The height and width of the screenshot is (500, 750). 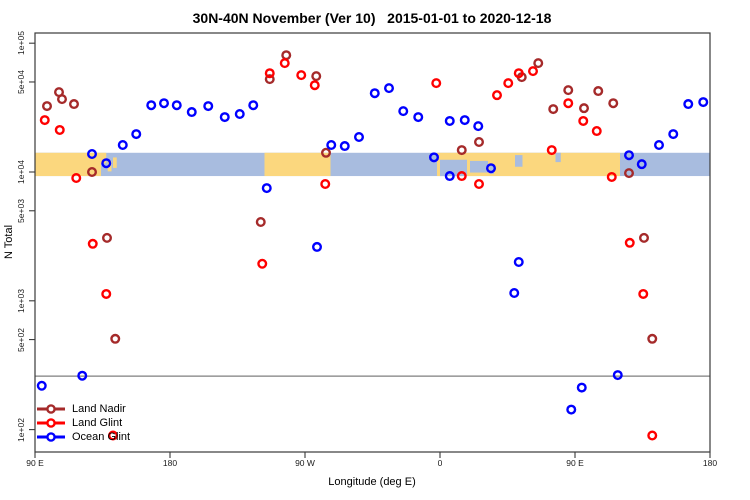 I want to click on y-tick-label: 5e+04, so click(x=21, y=82).